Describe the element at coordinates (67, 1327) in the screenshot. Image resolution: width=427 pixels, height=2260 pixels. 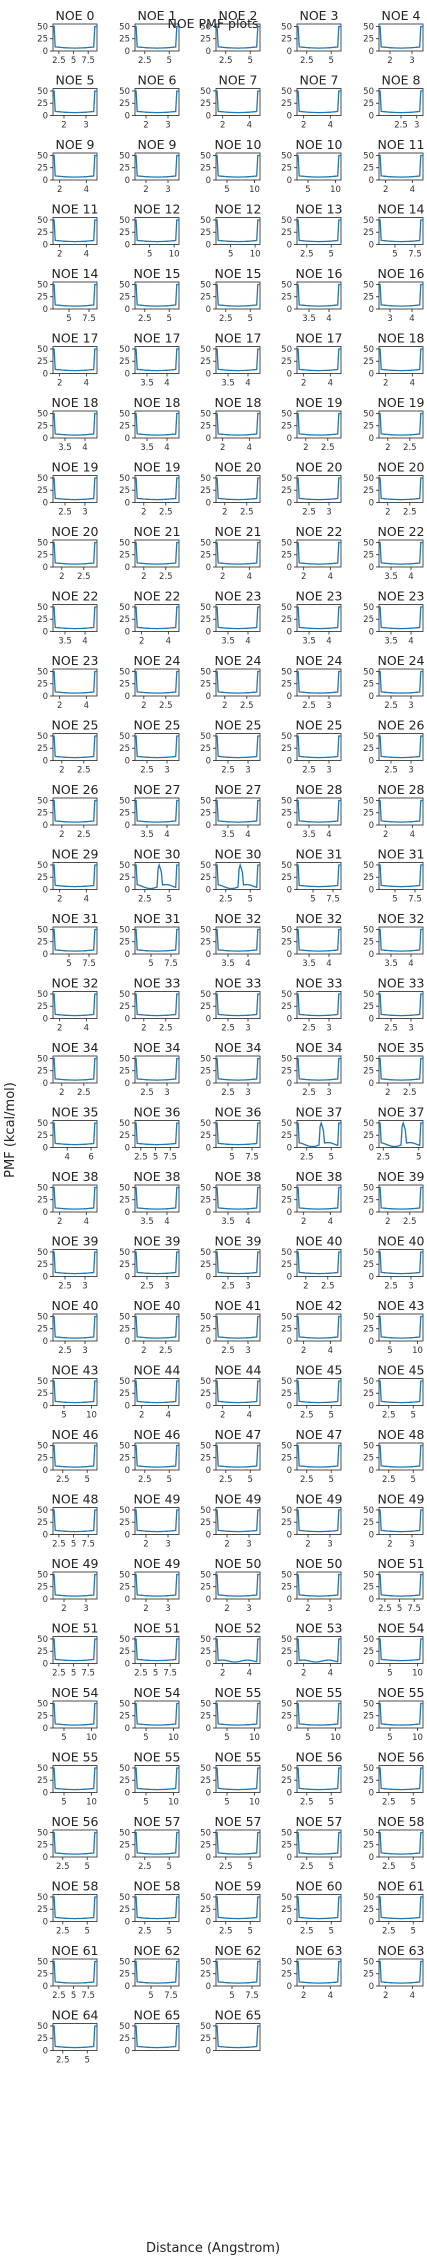
I see `subplot-panel: NOE 40 0 25 50 2.5 3` at that location.